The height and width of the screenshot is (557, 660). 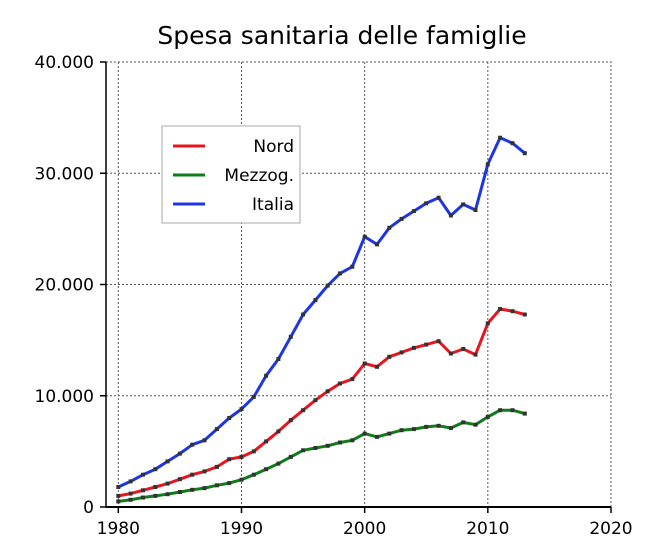 I want to click on y-tick-label: 40.000, so click(x=64, y=63).